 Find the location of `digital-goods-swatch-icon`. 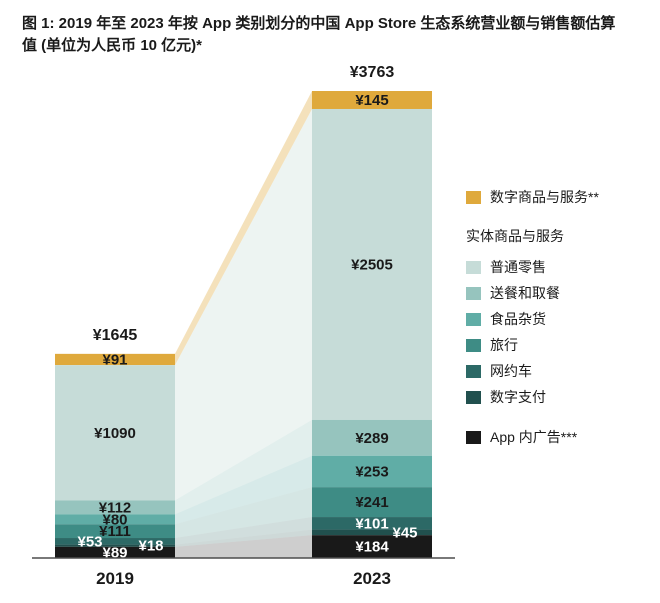

digital-goods-swatch-icon is located at coordinates (473, 197).